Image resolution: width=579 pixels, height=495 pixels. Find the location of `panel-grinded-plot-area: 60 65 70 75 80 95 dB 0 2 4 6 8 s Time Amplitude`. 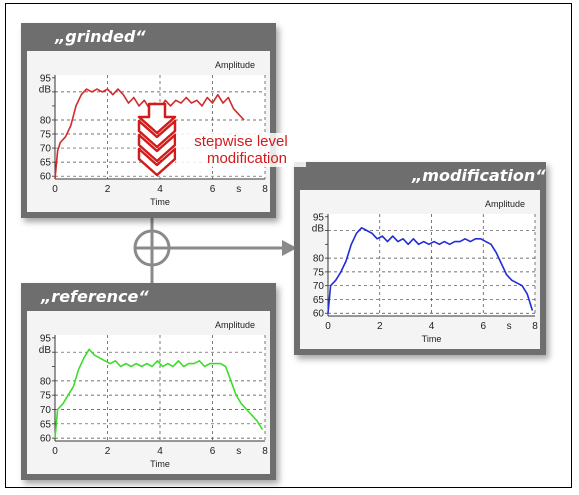

panel-grinded-plot-area: 60 65 70 75 80 95 dB 0 2 4 6 8 s Time Amplitude is located at coordinates (148, 131).